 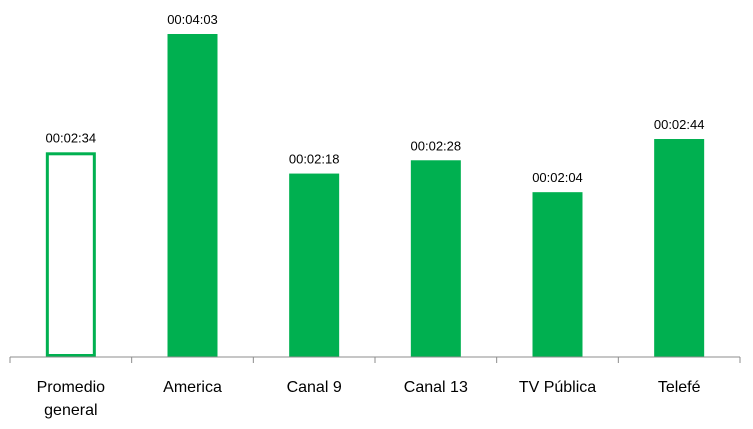 I want to click on category-label-3: Canal 13, so click(x=436, y=387).